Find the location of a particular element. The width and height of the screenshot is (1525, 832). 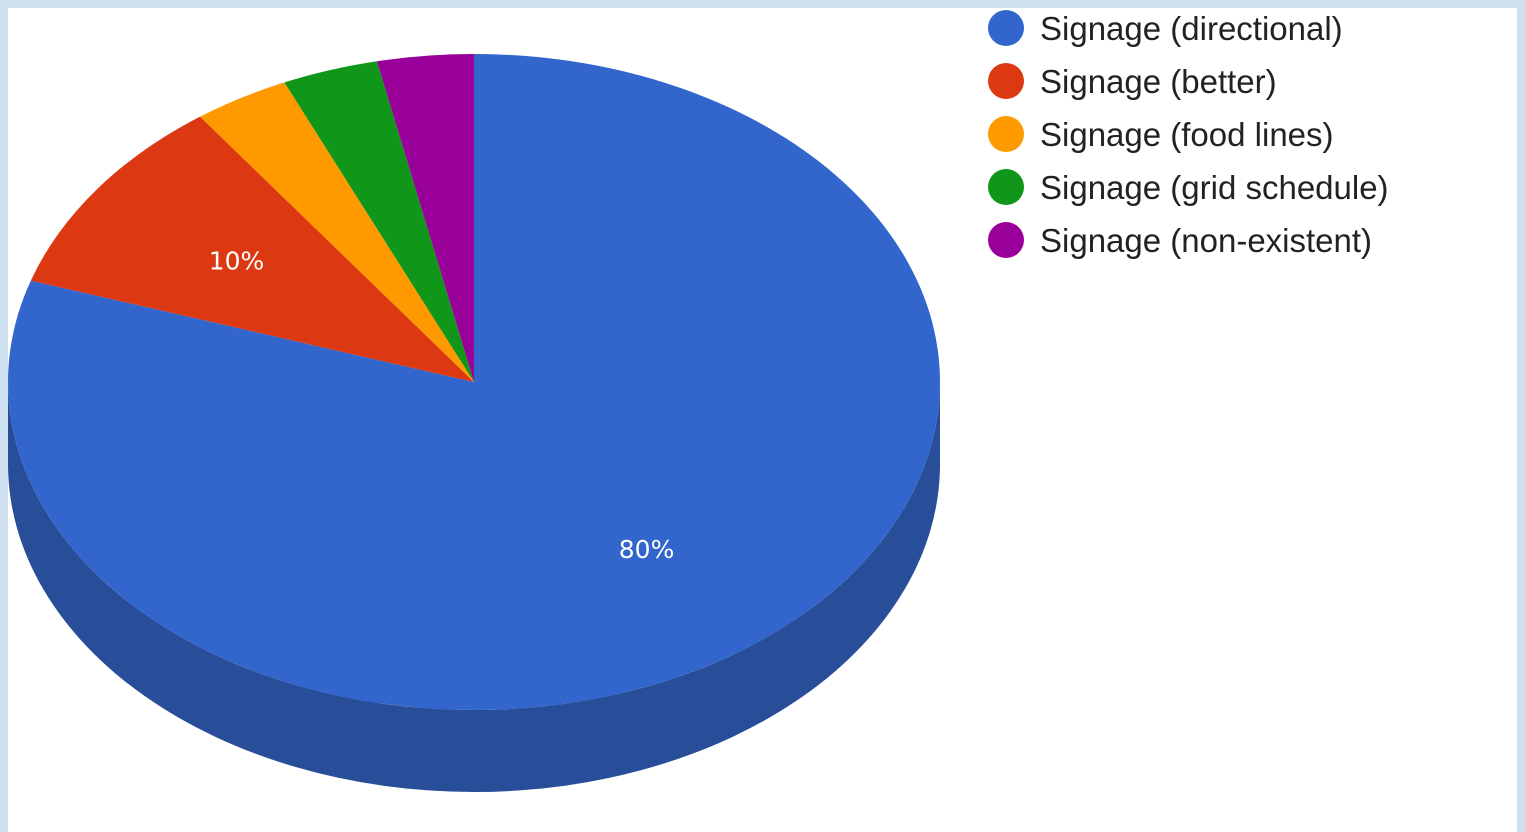

legend-marker-signage-directional is located at coordinates (1006, 28).